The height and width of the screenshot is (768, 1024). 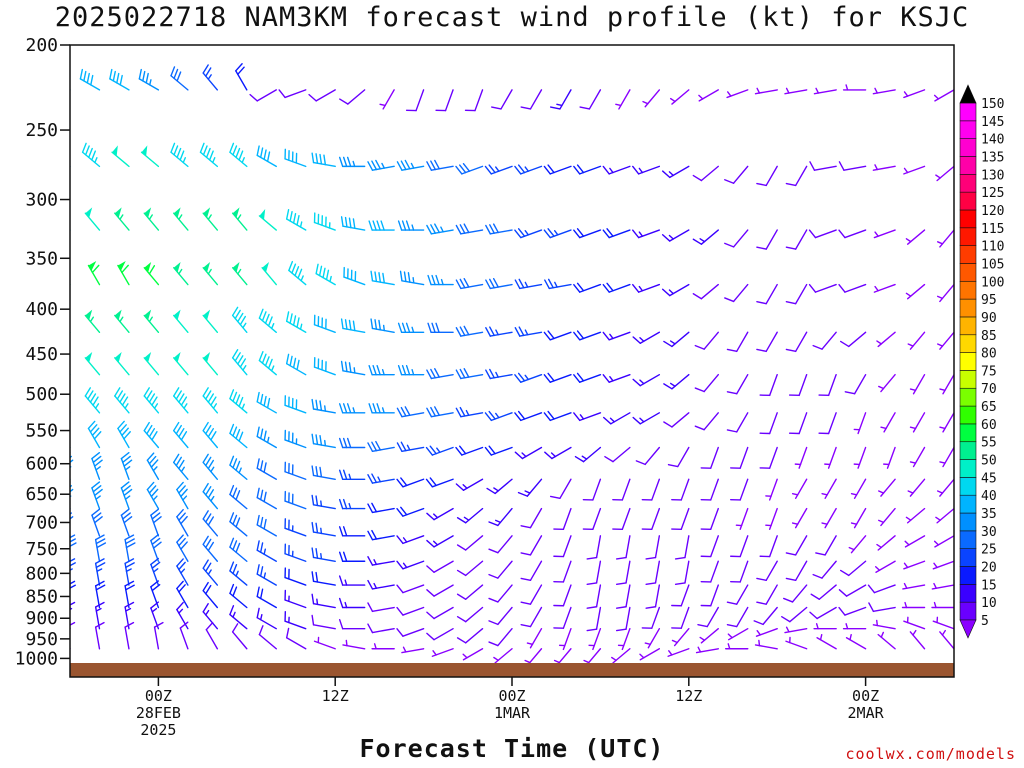 What do you see at coordinates (992, 104) in the screenshot?
I see `colorbar-label: 150` at bounding box center [992, 104].